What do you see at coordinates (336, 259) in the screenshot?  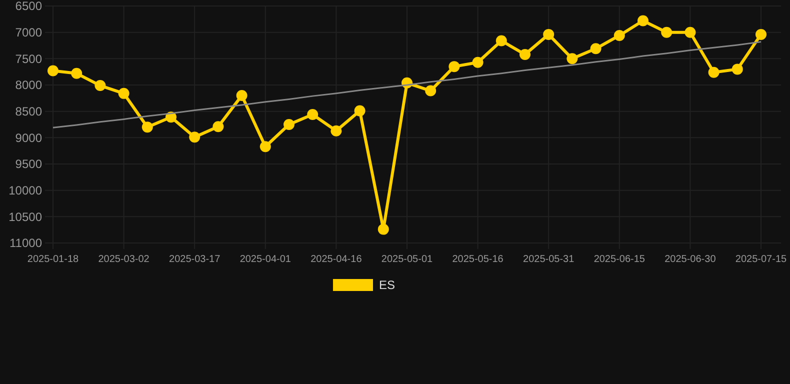 I see `x-tick-label: 2025-04-16` at bounding box center [336, 259].